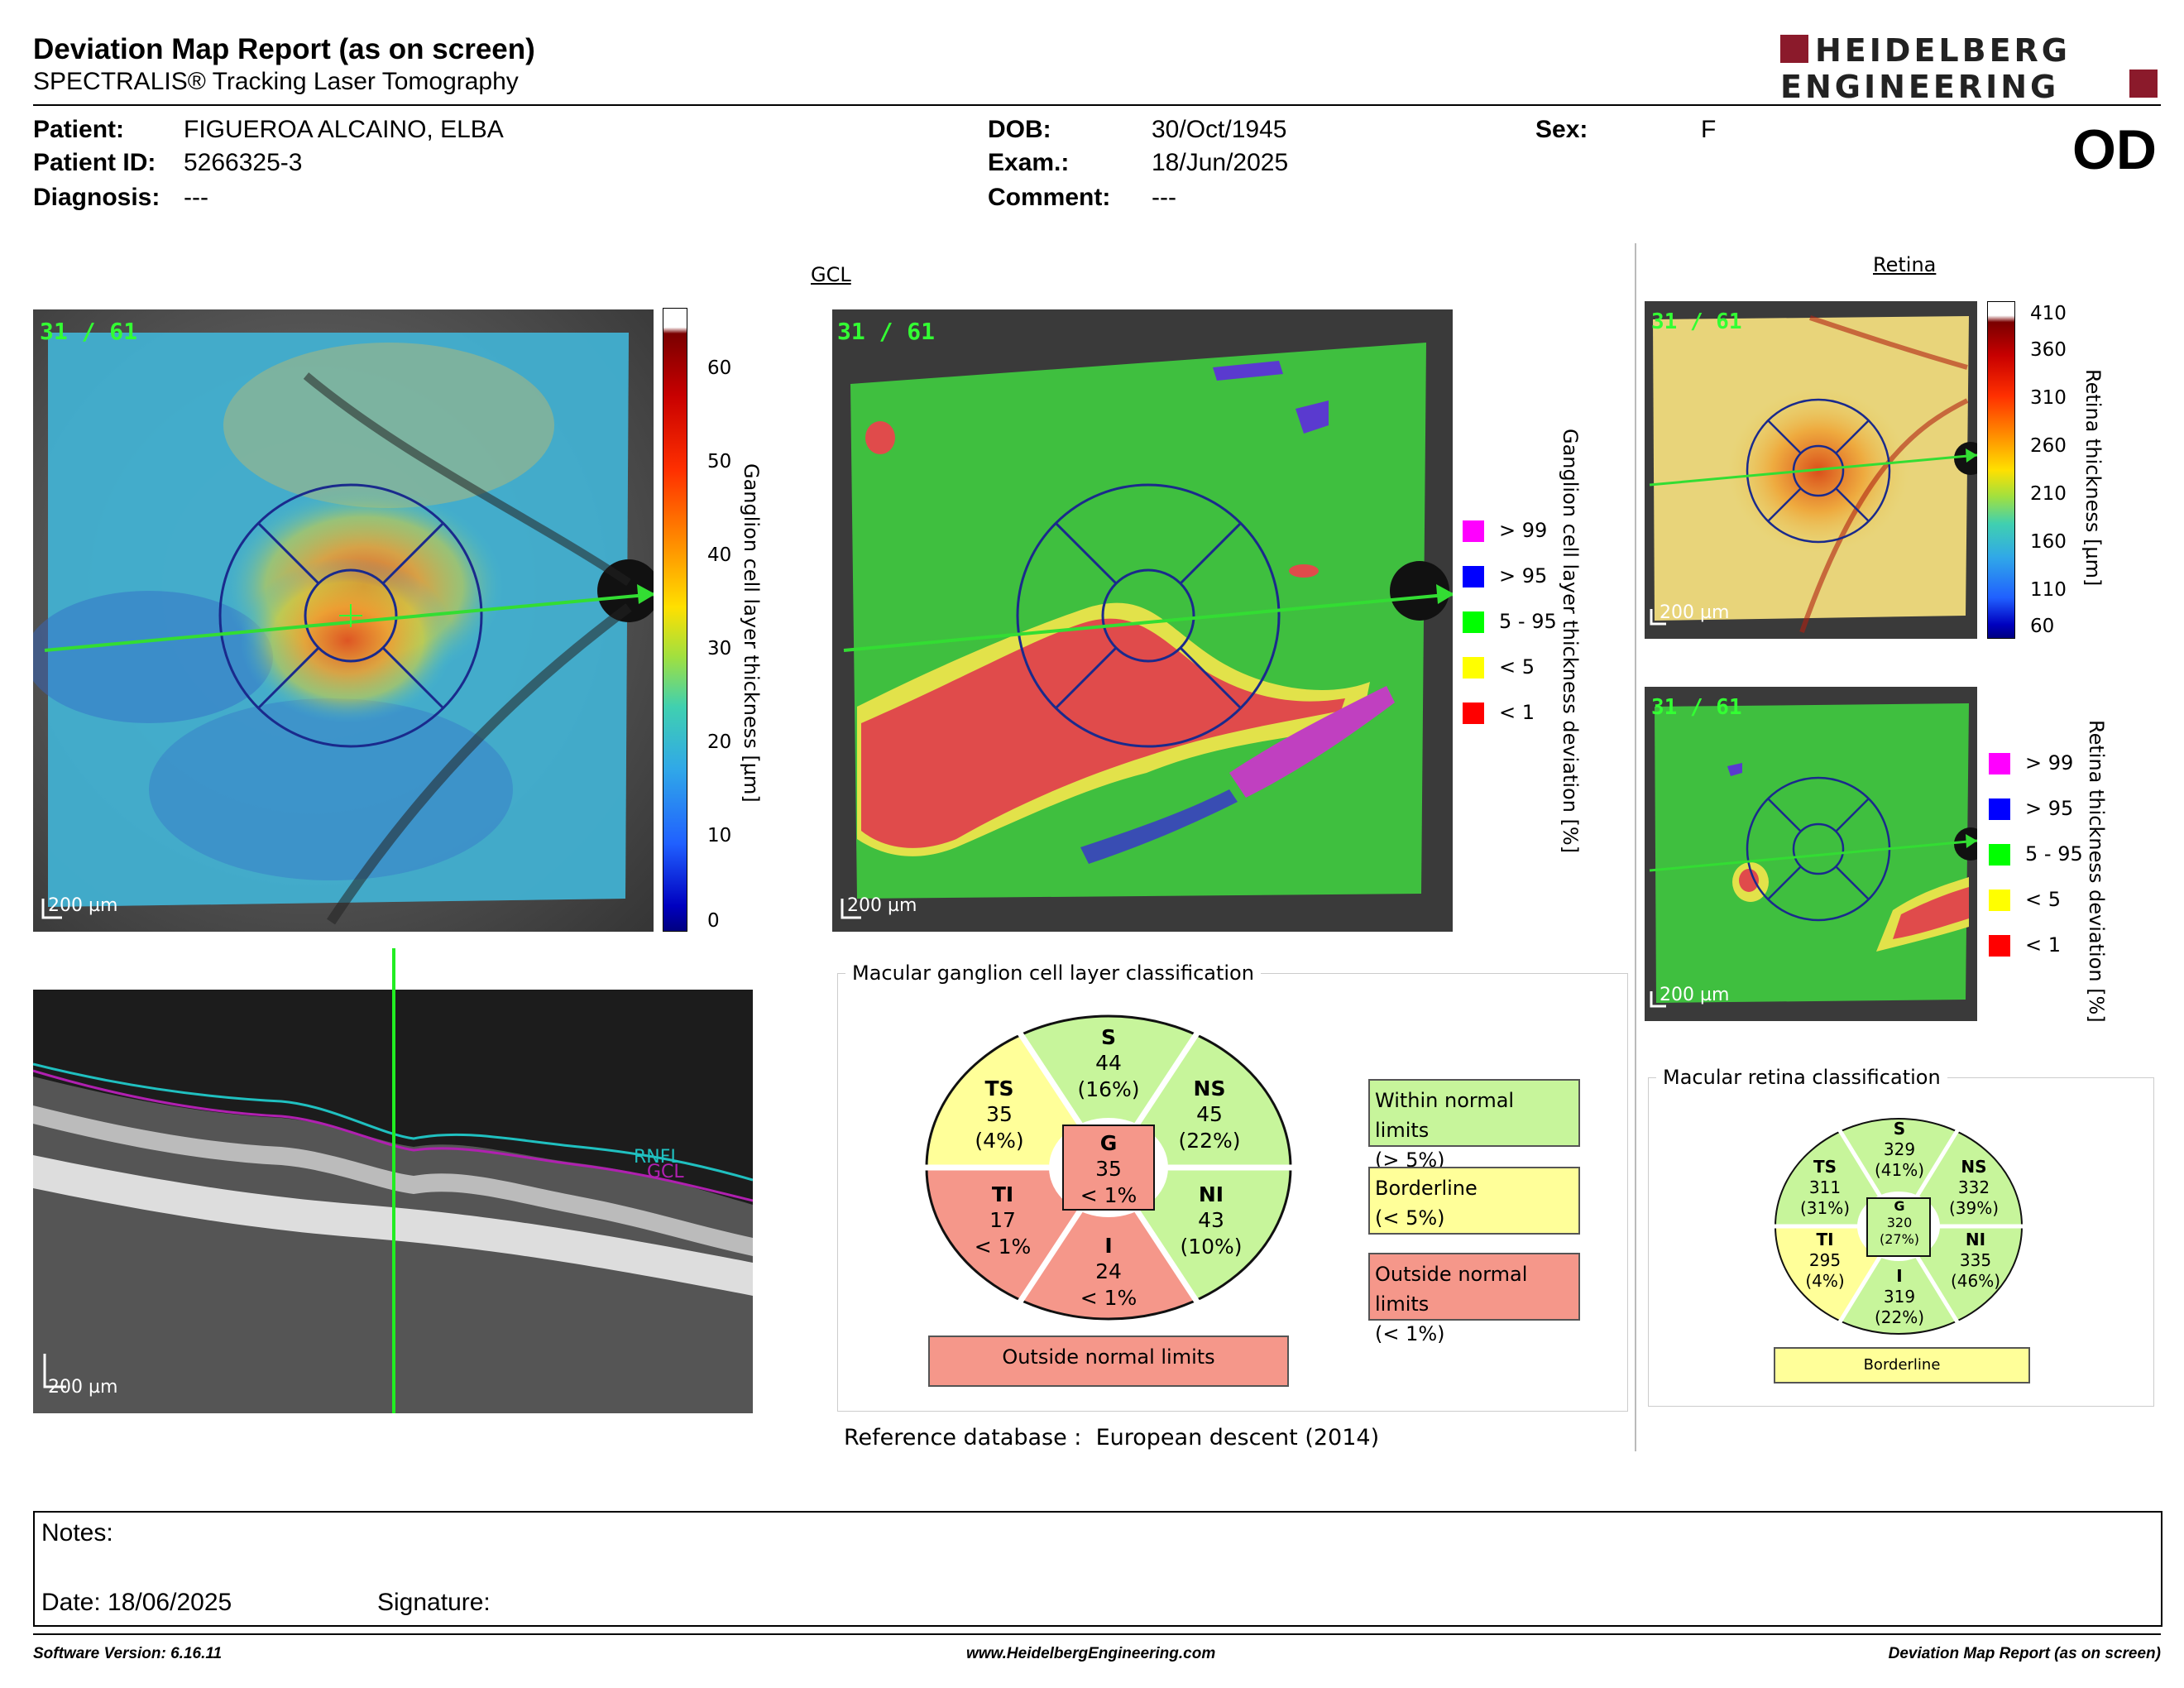 The image size is (2184, 1688). Describe the element at coordinates (1109, 1272) in the screenshot. I see `gcl-sector-i: I 24 < 1%` at that location.